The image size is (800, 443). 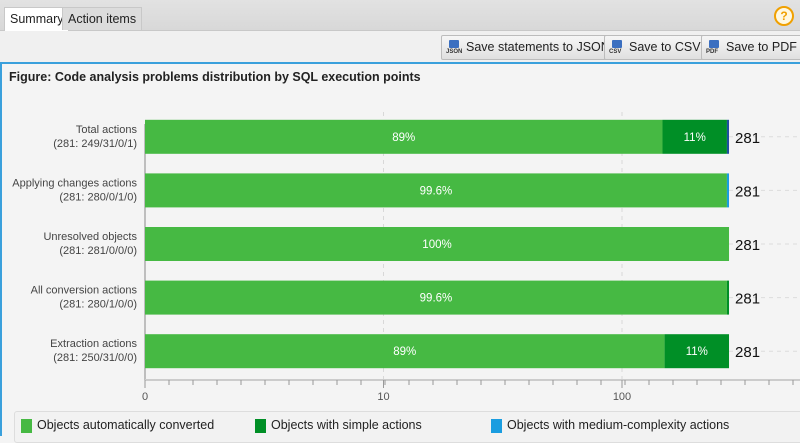 What do you see at coordinates (383, 397) in the screenshot?
I see `x-tick-label: 10` at bounding box center [383, 397].